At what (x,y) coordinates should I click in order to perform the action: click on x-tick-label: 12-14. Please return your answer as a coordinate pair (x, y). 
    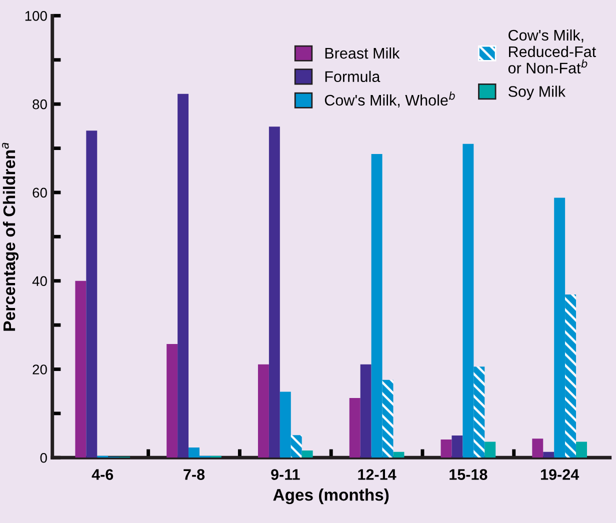
    Looking at the image, I should click on (377, 474).